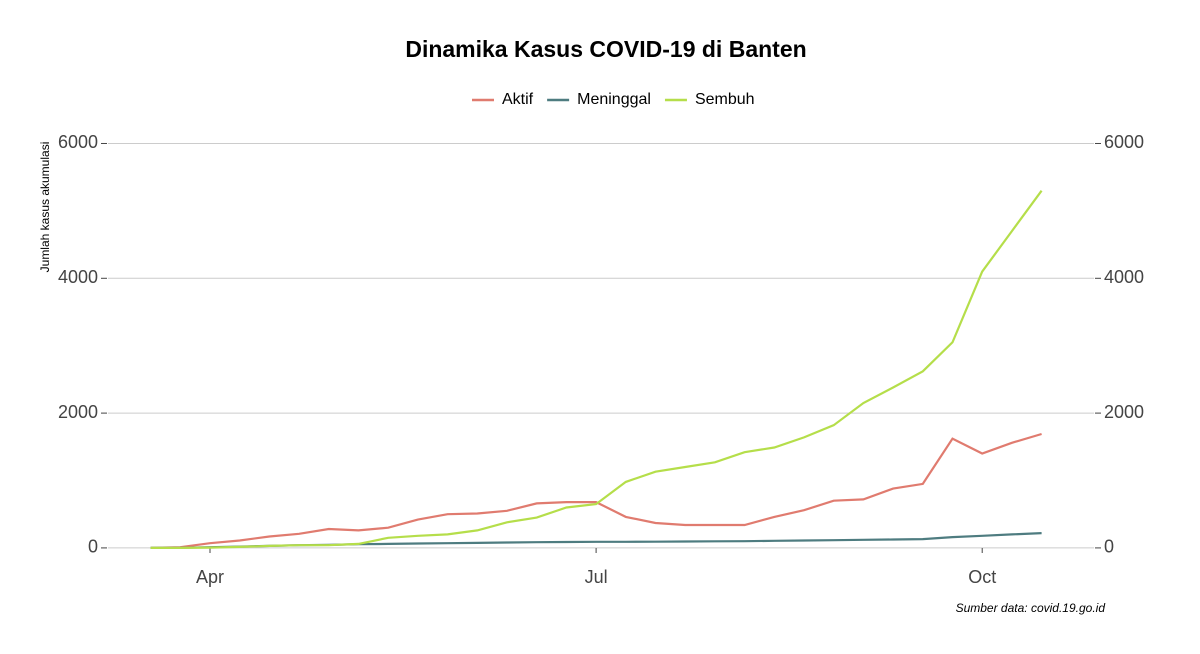  Describe the element at coordinates (78, 412) in the screenshot. I see `y-tick-label: 2000` at that location.